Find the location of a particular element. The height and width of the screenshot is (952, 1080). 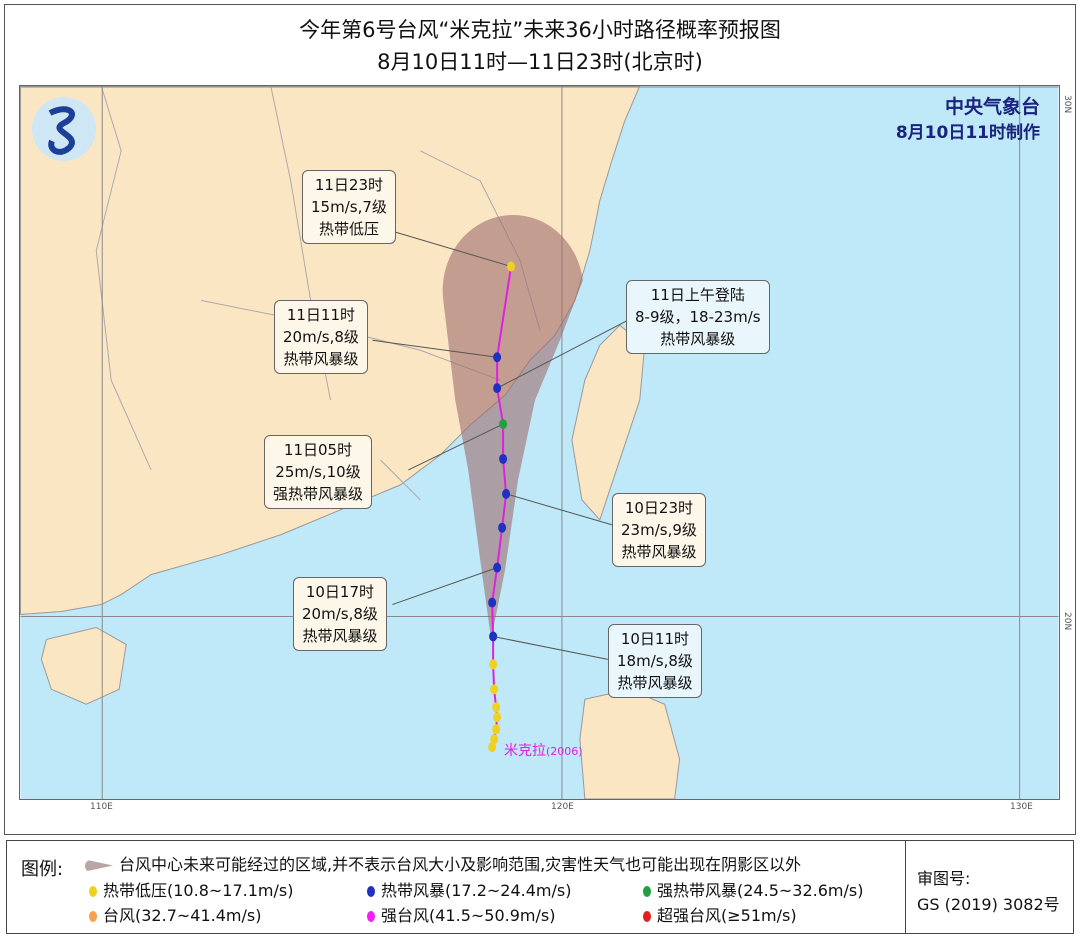

legend-ts: 热带风暴(17.2~24.4m/s) is located at coordinates (469, 889).